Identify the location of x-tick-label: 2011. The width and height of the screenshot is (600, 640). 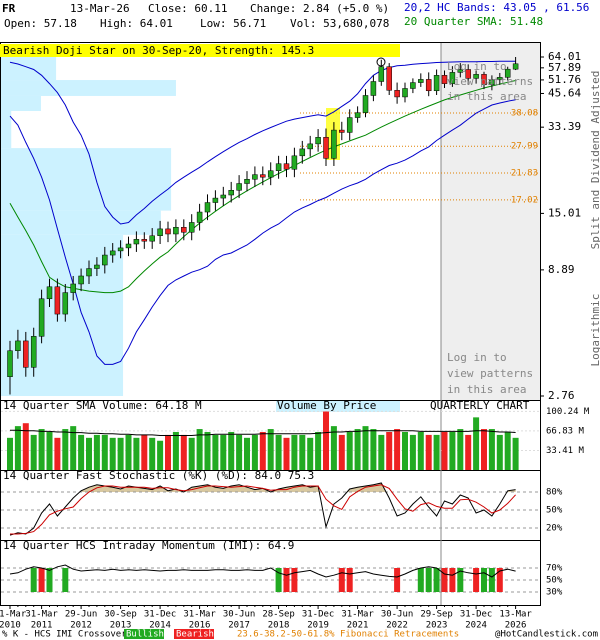
(42, 626).